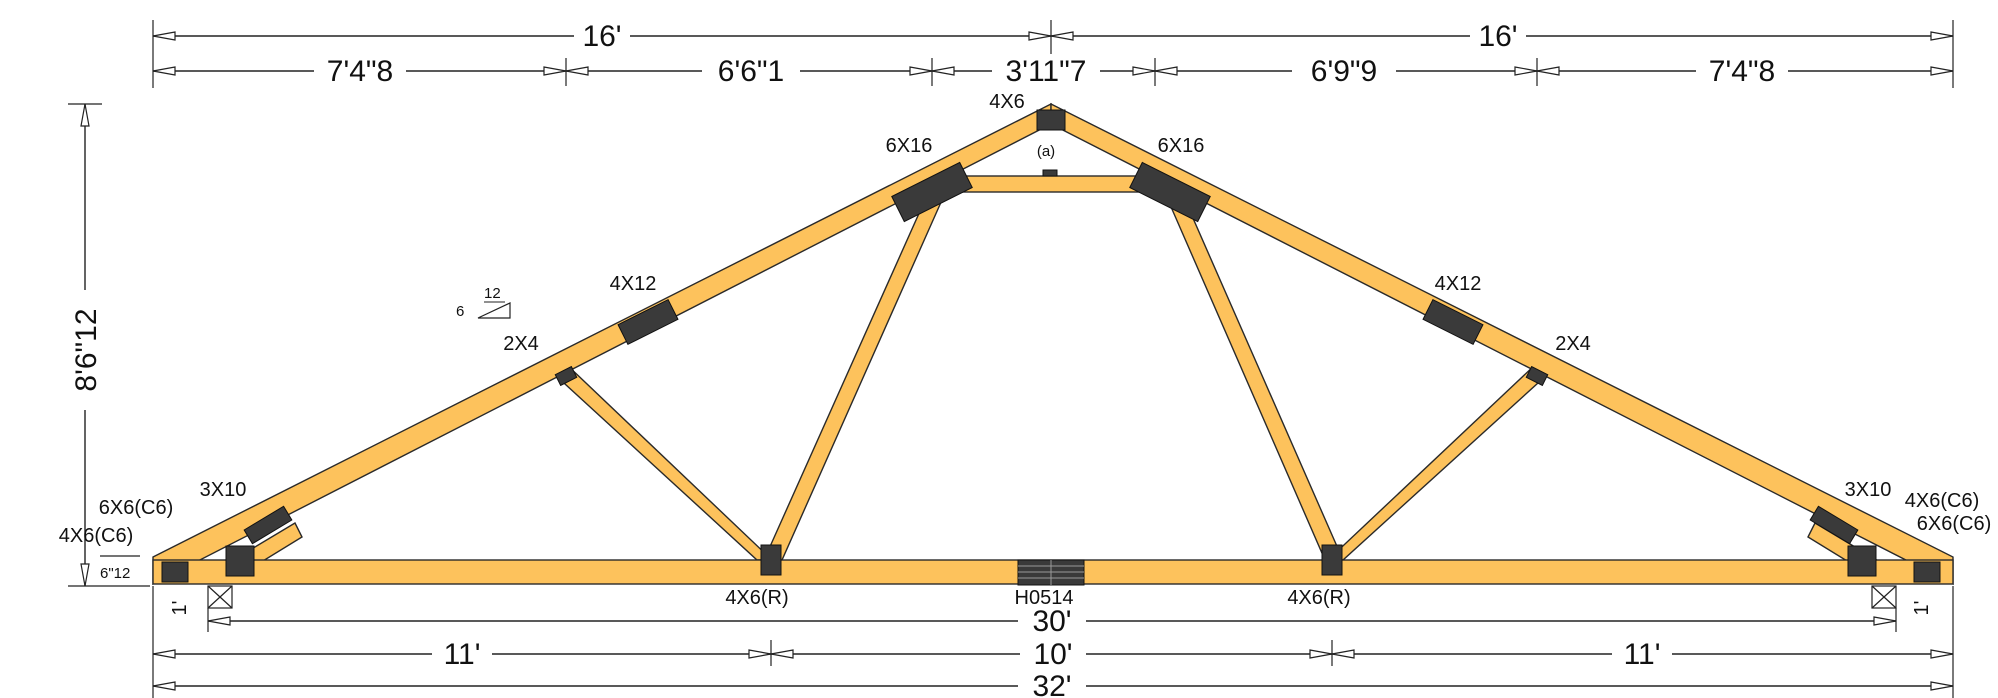 This screenshot has height=698, width=1998. Describe the element at coordinates (360, 71) in the screenshot. I see `dim-panel-1: 7'4"8` at that location.